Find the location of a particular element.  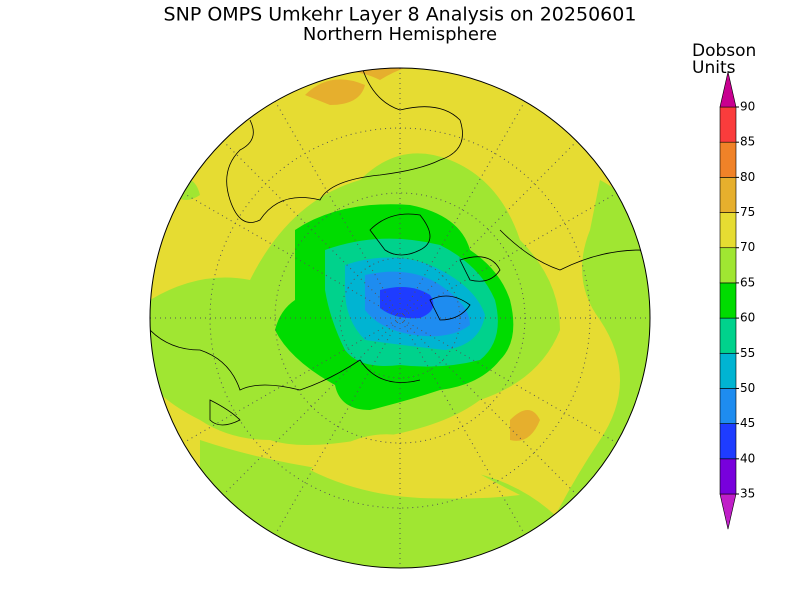

colorbar-tick-label: 60 is located at coordinates (747, 318).